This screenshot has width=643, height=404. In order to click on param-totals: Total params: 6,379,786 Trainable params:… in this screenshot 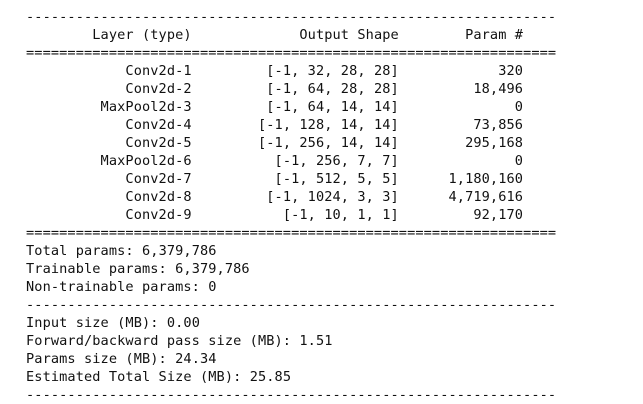, I will do `click(291, 269)`.